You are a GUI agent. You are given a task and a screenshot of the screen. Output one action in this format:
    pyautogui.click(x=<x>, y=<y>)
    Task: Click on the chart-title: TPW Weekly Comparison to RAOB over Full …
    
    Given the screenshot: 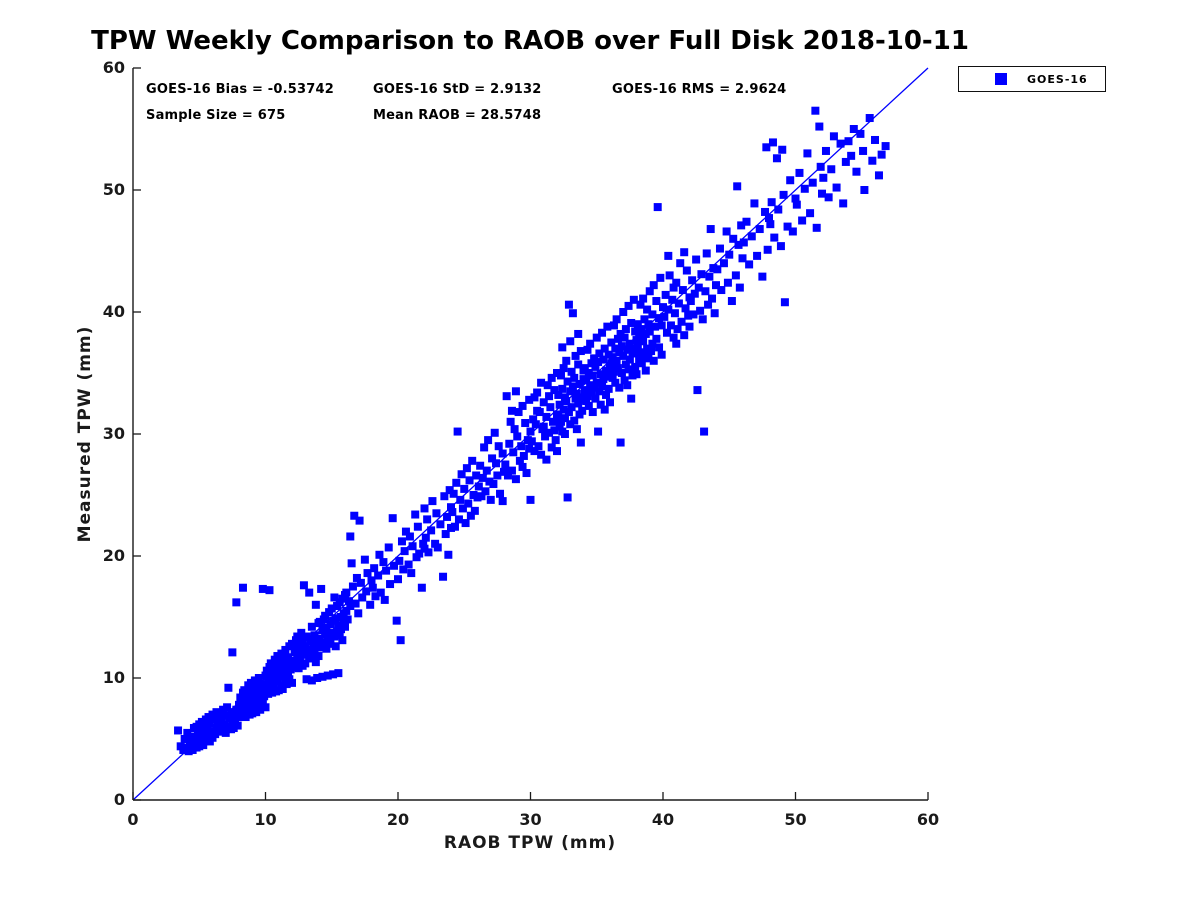 What is the action you would take?
    pyautogui.click(x=530, y=41)
    